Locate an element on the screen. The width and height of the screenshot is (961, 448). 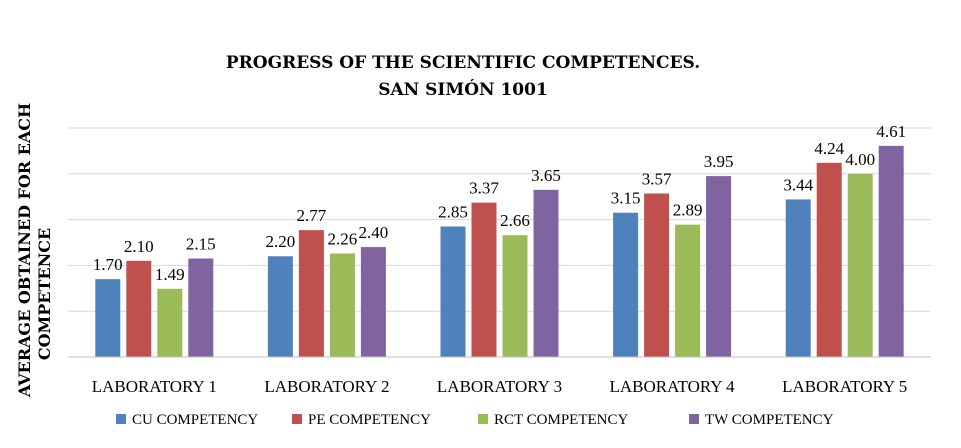
data-label: 2.89 is located at coordinates (688, 210).